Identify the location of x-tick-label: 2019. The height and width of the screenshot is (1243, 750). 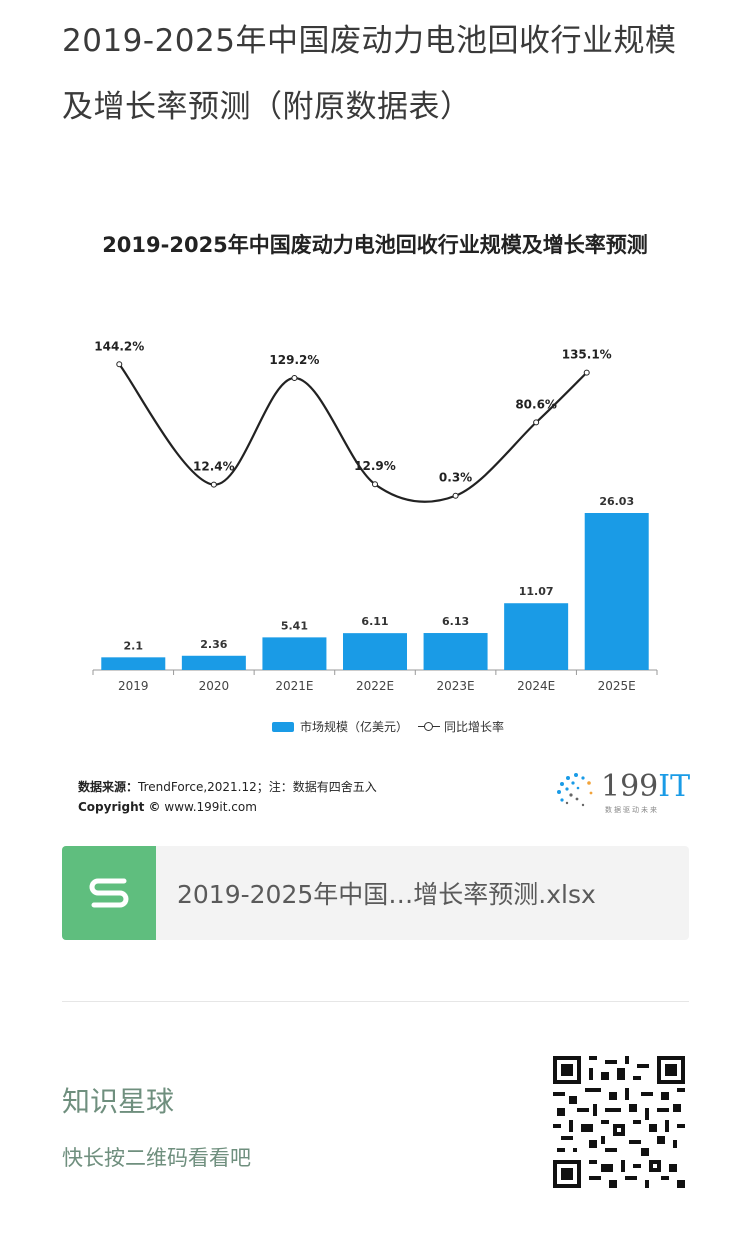
(133, 686).